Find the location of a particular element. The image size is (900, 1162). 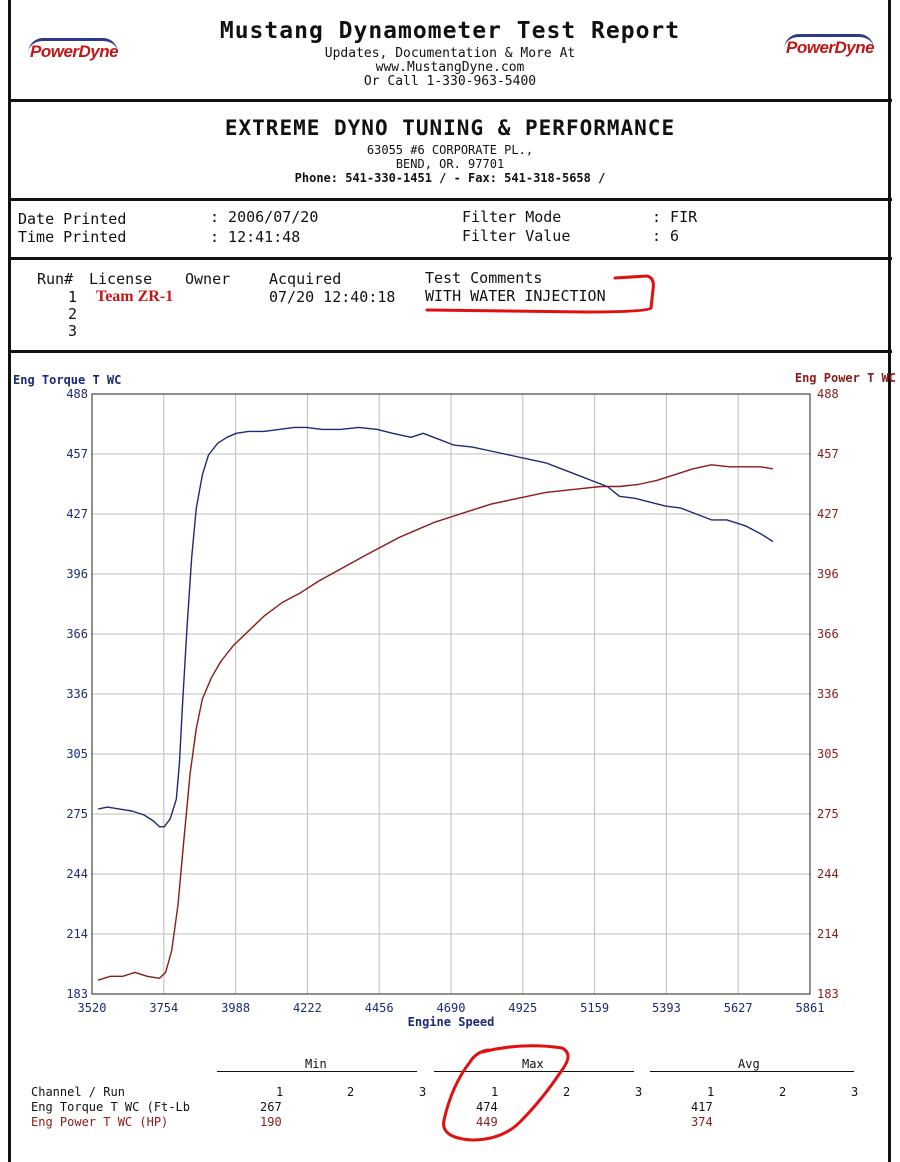

powerdyne-logo-right: PowerDyne is located at coordinates (834, 47).